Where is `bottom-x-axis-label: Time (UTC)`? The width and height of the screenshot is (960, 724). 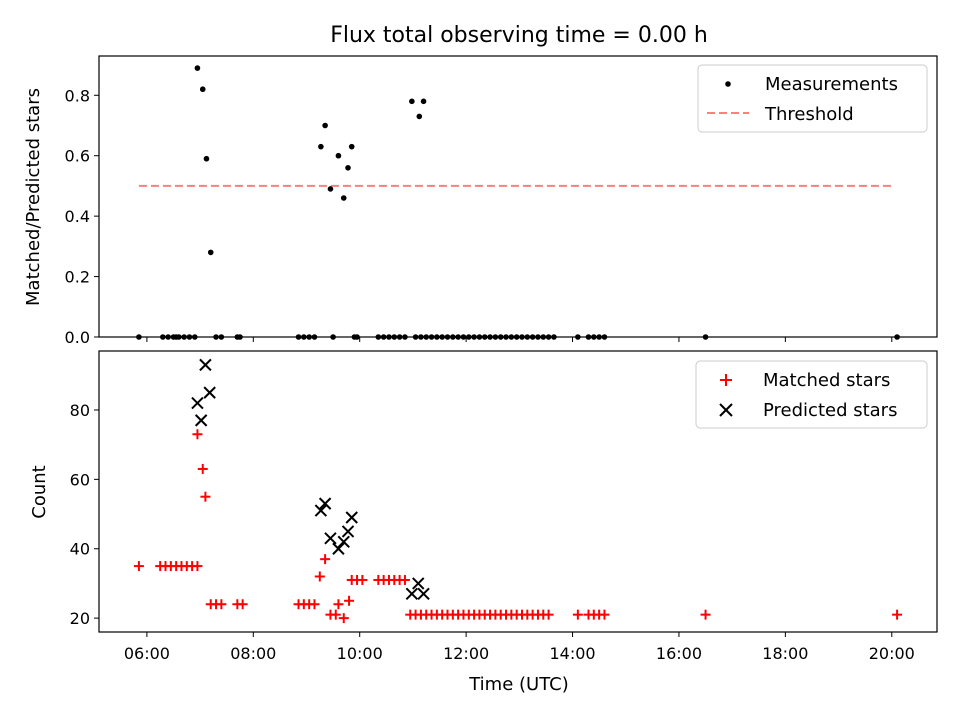 bottom-x-axis-label: Time (UTC) is located at coordinates (518, 684).